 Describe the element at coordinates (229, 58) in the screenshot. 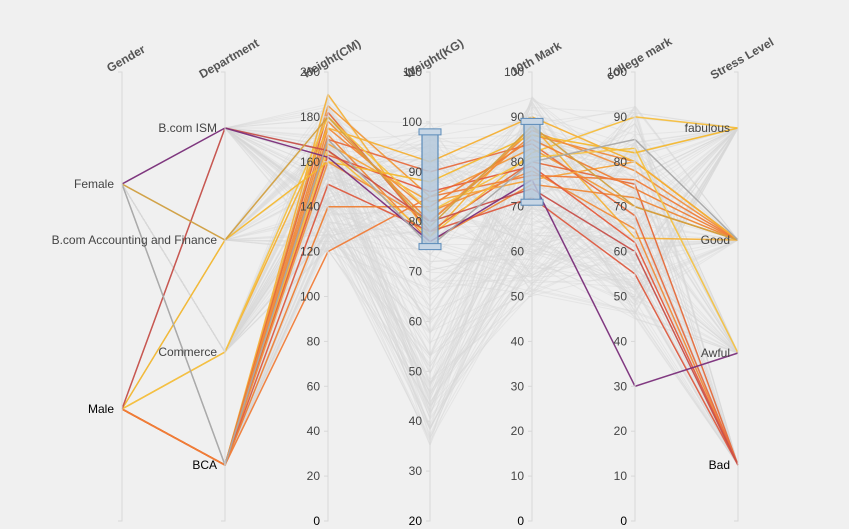

I see `axis-title: Department` at that location.